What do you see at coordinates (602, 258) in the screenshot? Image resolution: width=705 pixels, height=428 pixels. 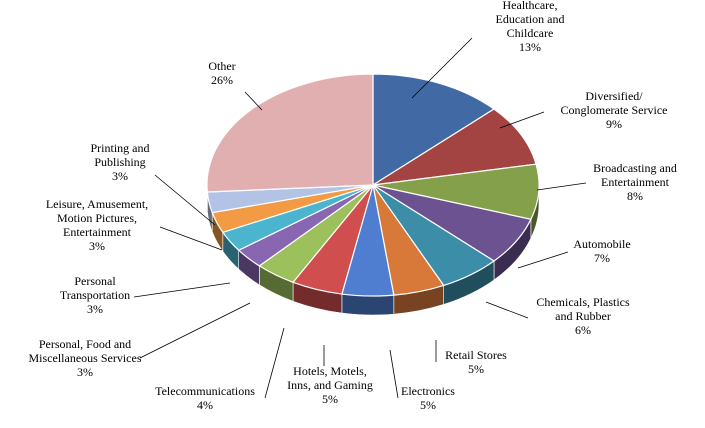 I see `slice-value-label: 7%` at bounding box center [602, 258].